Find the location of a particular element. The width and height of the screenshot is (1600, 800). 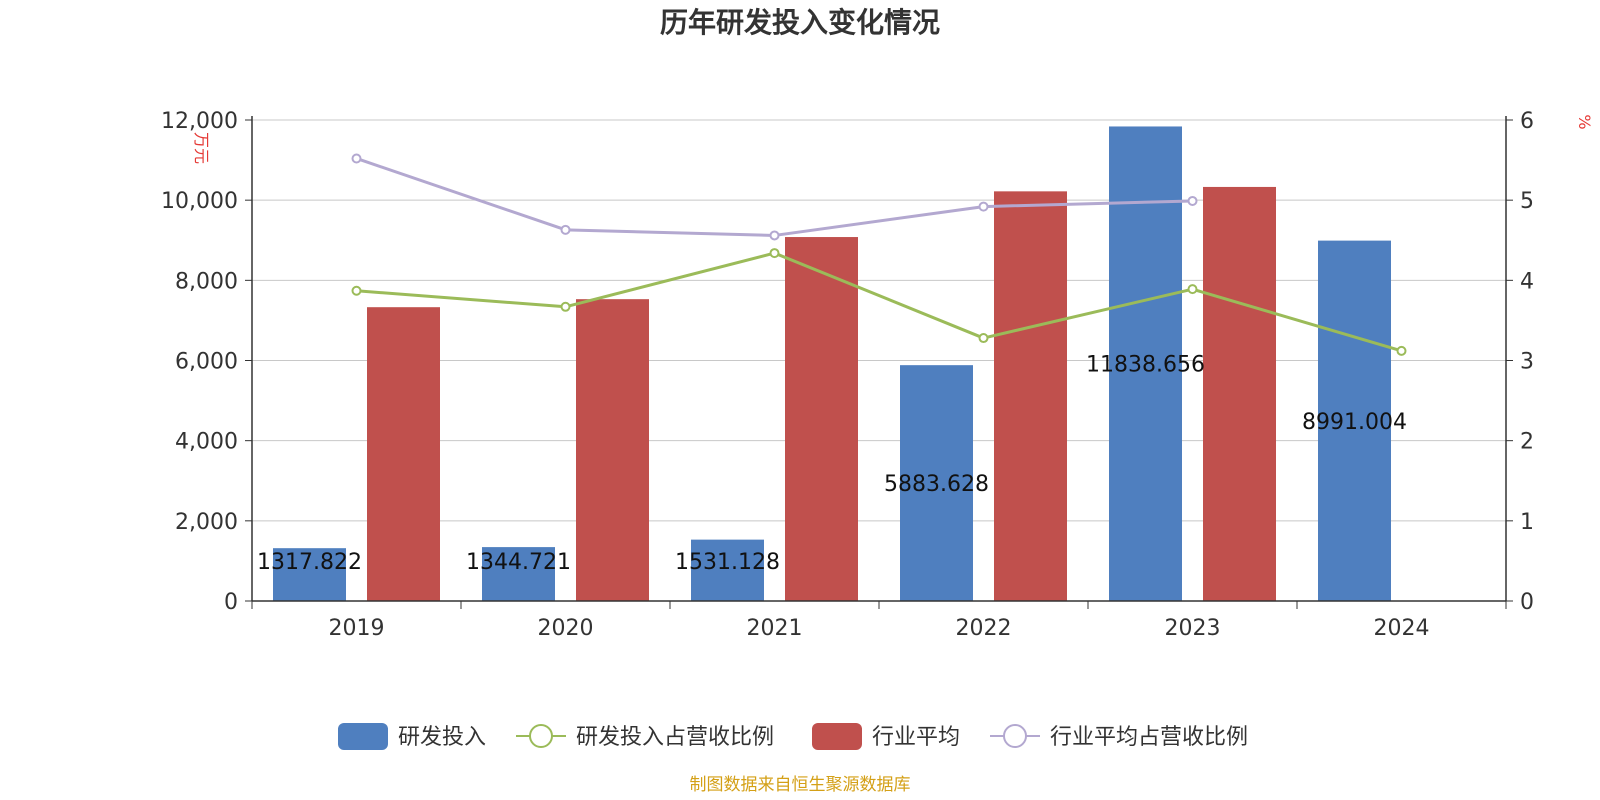

legend-label: 研发投入 is located at coordinates (442, 737).